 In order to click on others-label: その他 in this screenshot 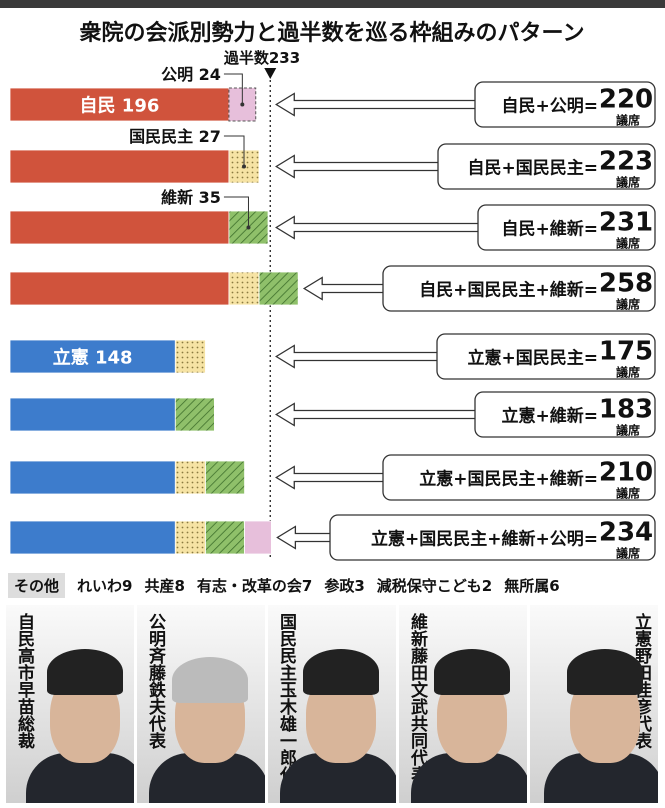, I will do `click(37, 585)`.